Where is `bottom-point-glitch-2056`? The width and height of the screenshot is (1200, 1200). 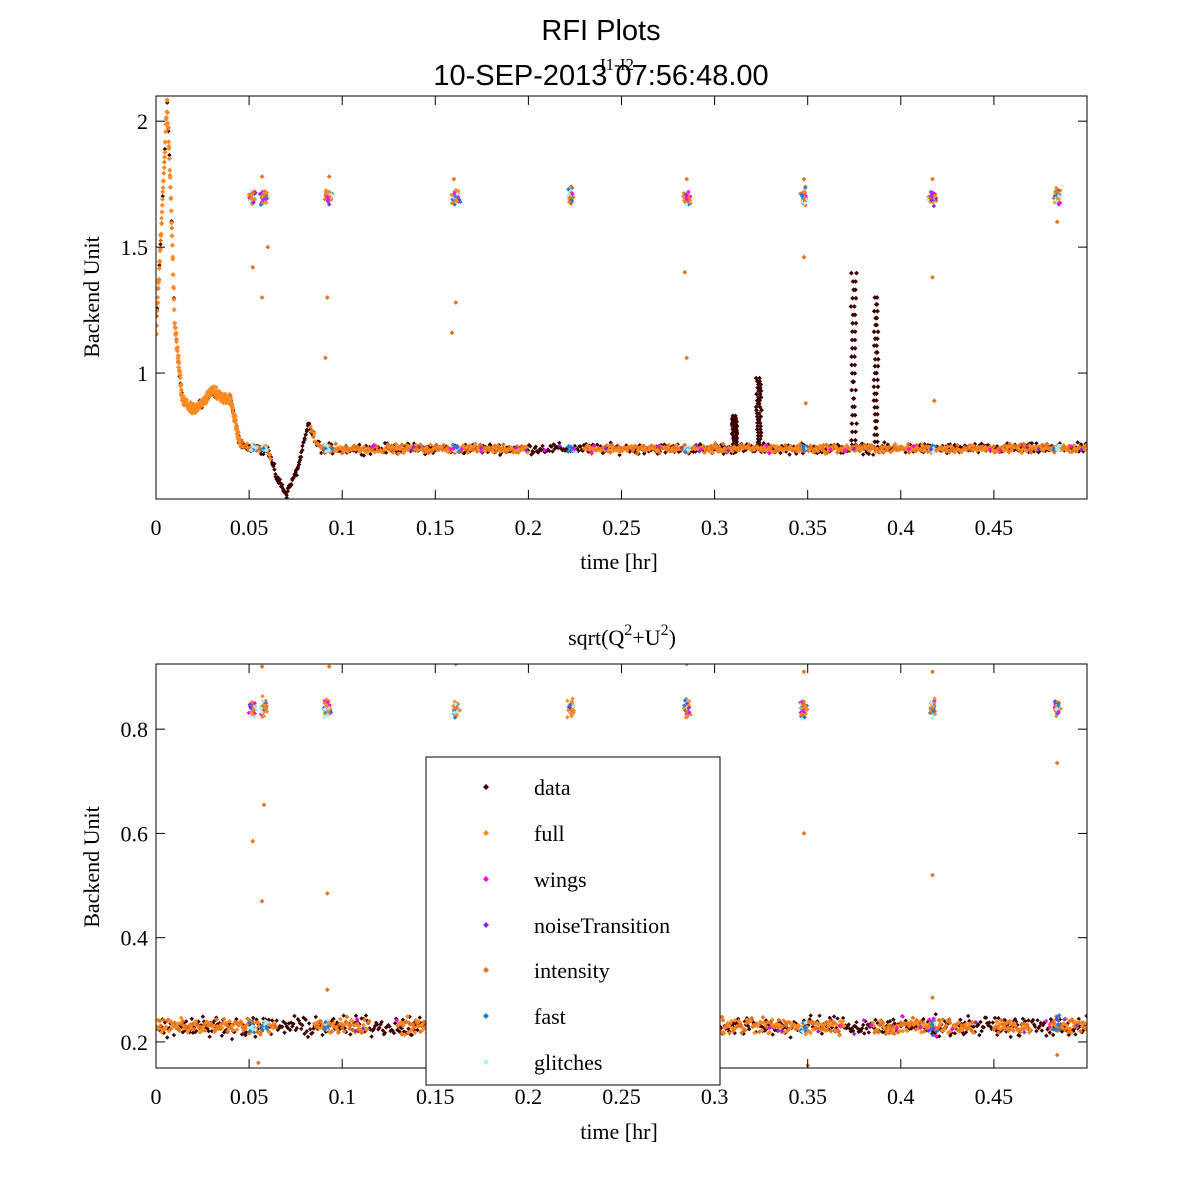 bottom-point-glitch-2056 is located at coordinates (1053, 1029).